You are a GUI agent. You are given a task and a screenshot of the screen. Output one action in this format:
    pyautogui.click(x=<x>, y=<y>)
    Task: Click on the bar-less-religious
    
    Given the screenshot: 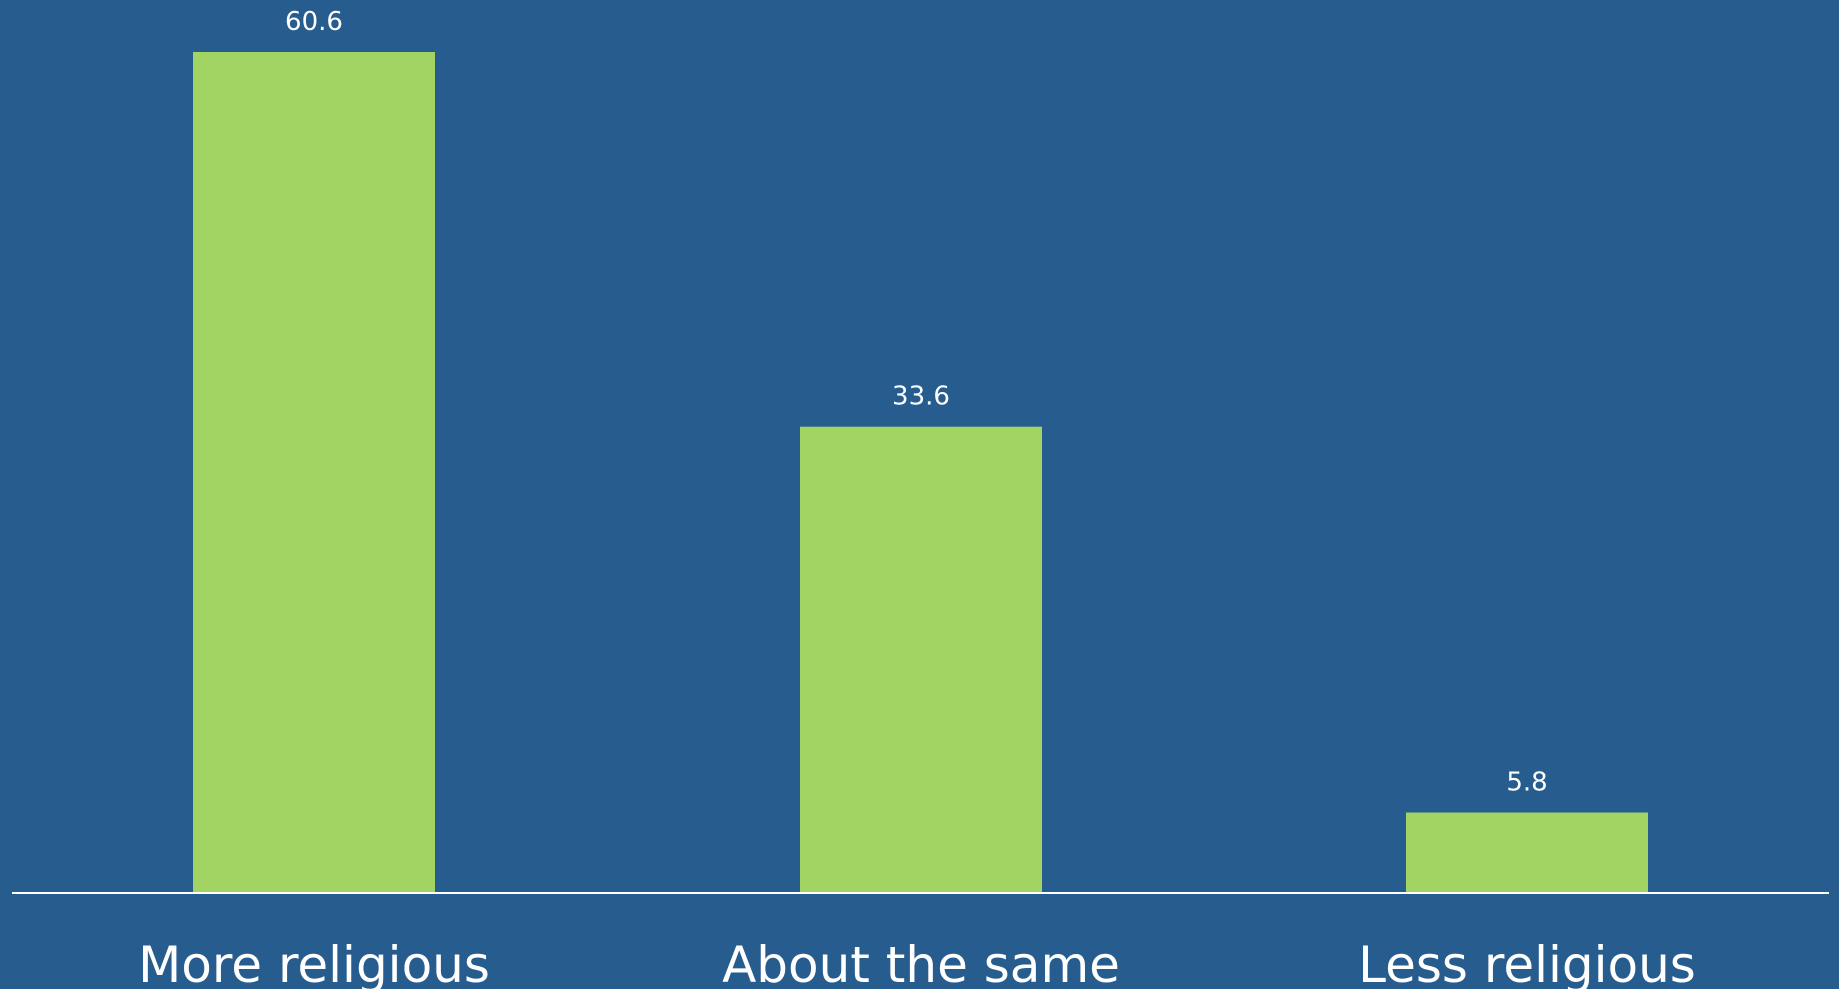 What is the action you would take?
    pyautogui.click(x=1527, y=852)
    